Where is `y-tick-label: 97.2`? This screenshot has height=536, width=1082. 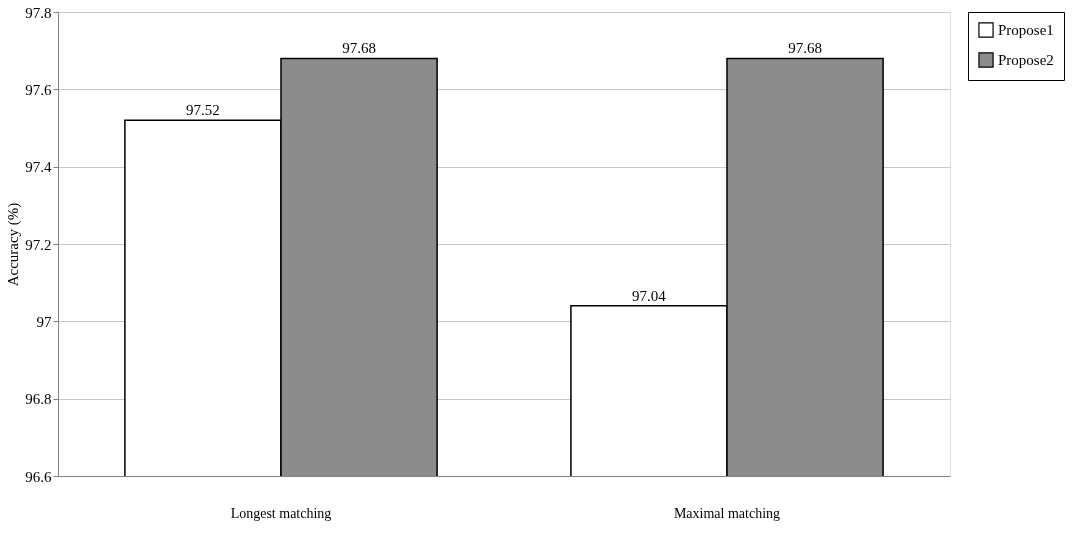
y-tick-label: 97.2 is located at coordinates (38, 244).